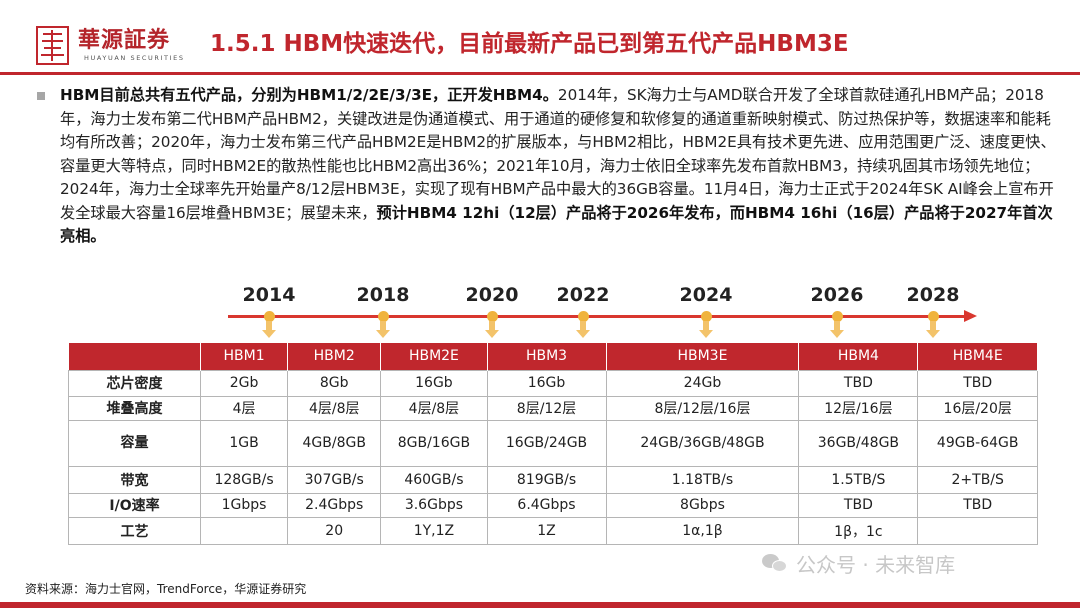 Image resolution: width=1080 pixels, height=608 pixels. I want to click on column-header: HBM4, so click(858, 356).